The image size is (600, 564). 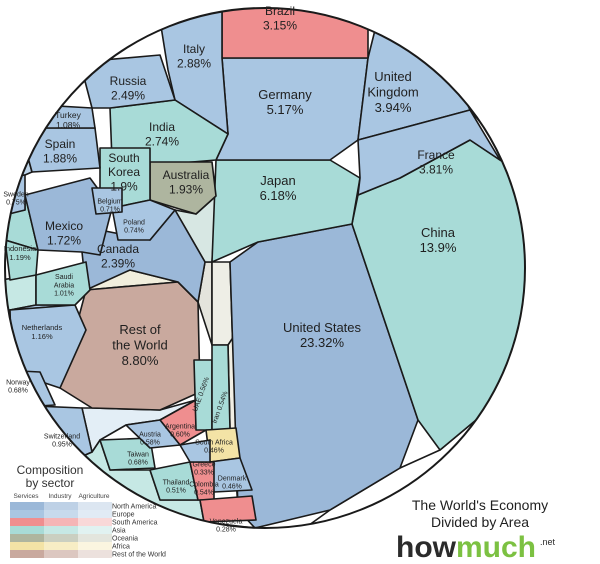 I want to click on label-china-name: China, so click(x=438, y=232).